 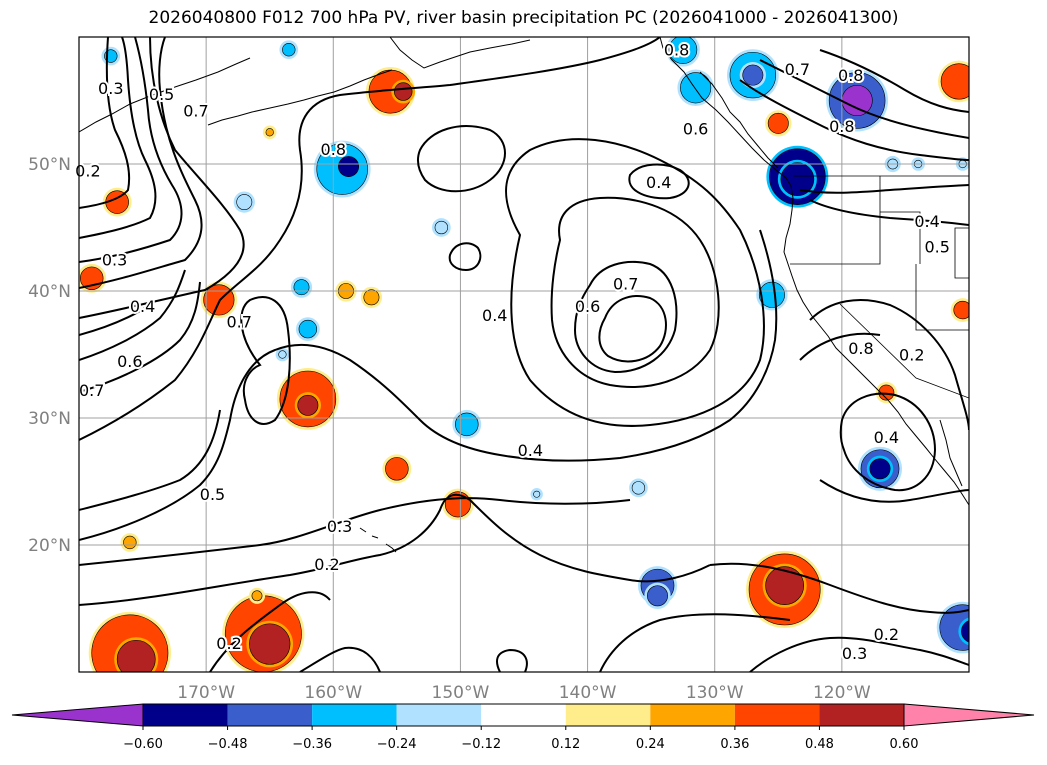 I want to click on longitude-tick-label: 120°W, so click(x=842, y=693).